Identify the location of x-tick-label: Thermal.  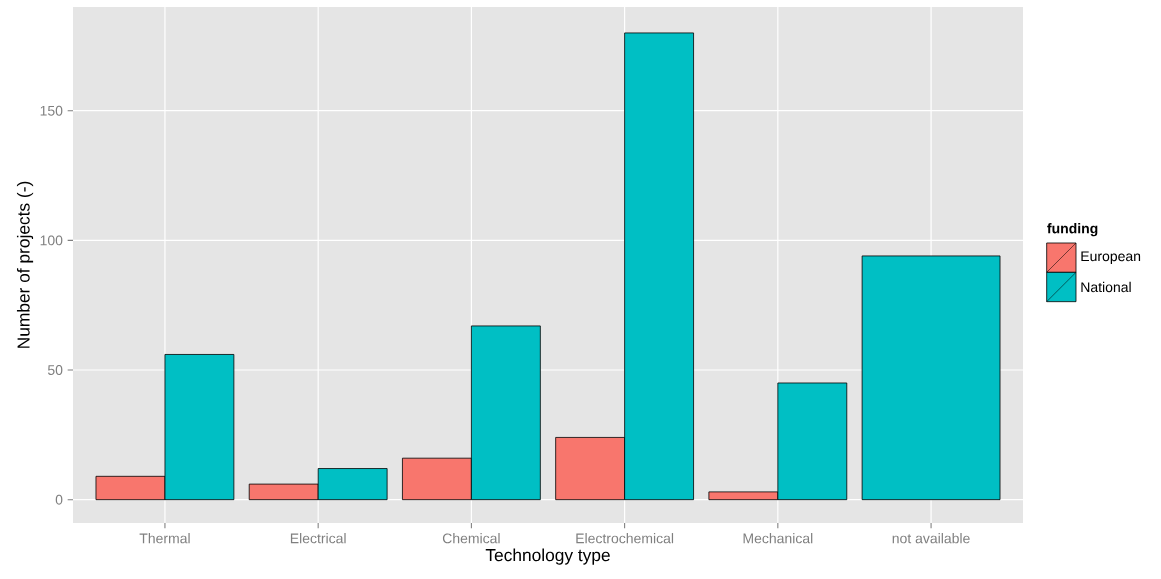
(164, 538).